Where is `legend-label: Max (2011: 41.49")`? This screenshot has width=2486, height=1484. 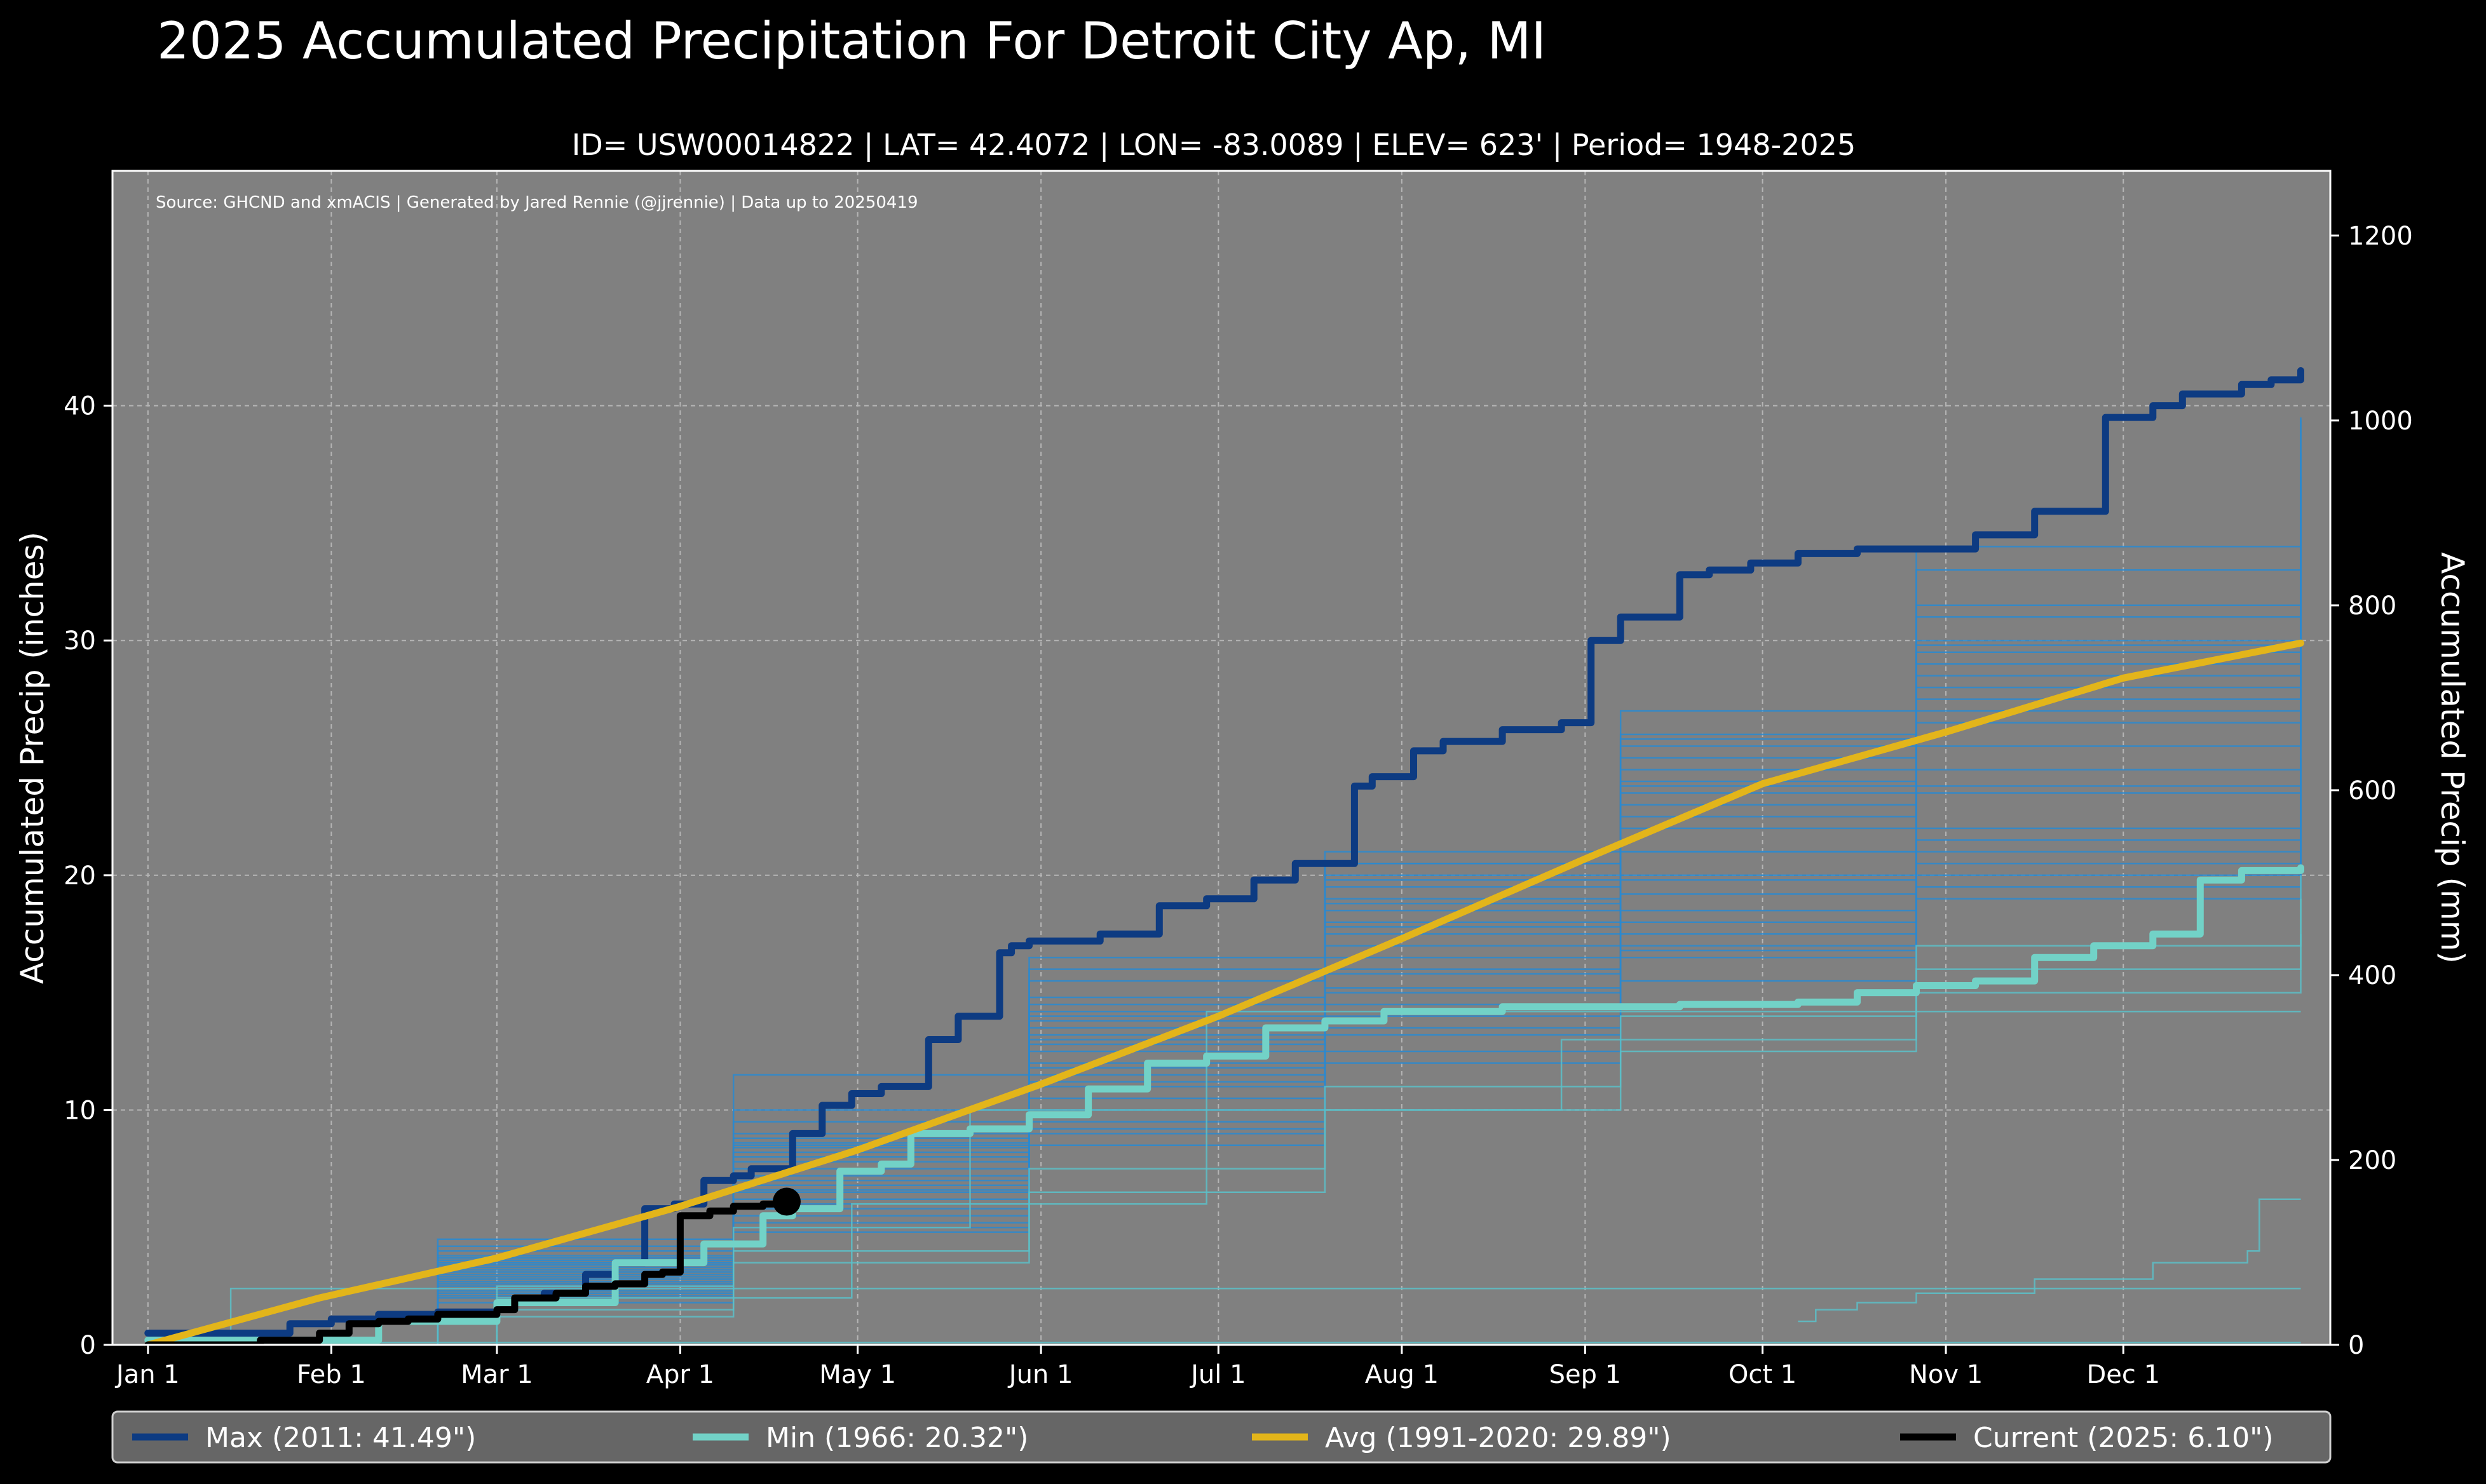 legend-label: Max (2011: 41.49") is located at coordinates (340, 1438).